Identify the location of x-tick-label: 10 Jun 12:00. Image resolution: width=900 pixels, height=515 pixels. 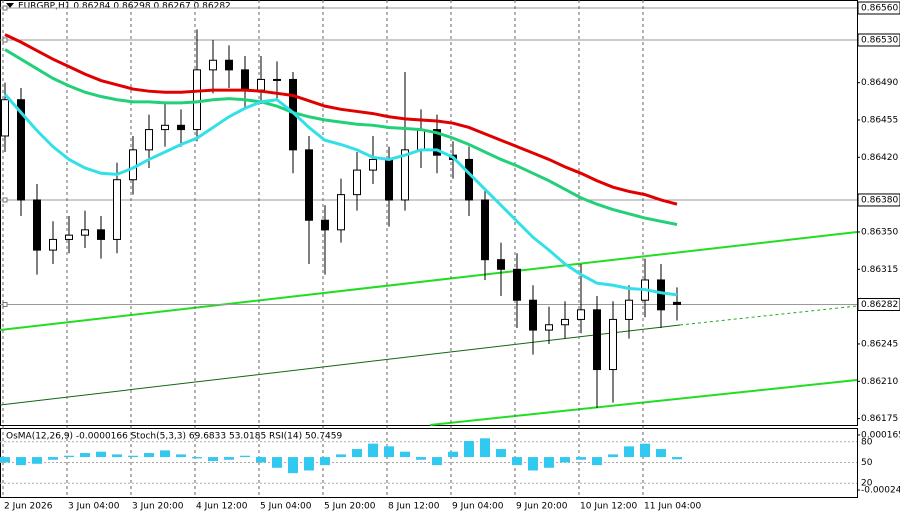
(608, 507).